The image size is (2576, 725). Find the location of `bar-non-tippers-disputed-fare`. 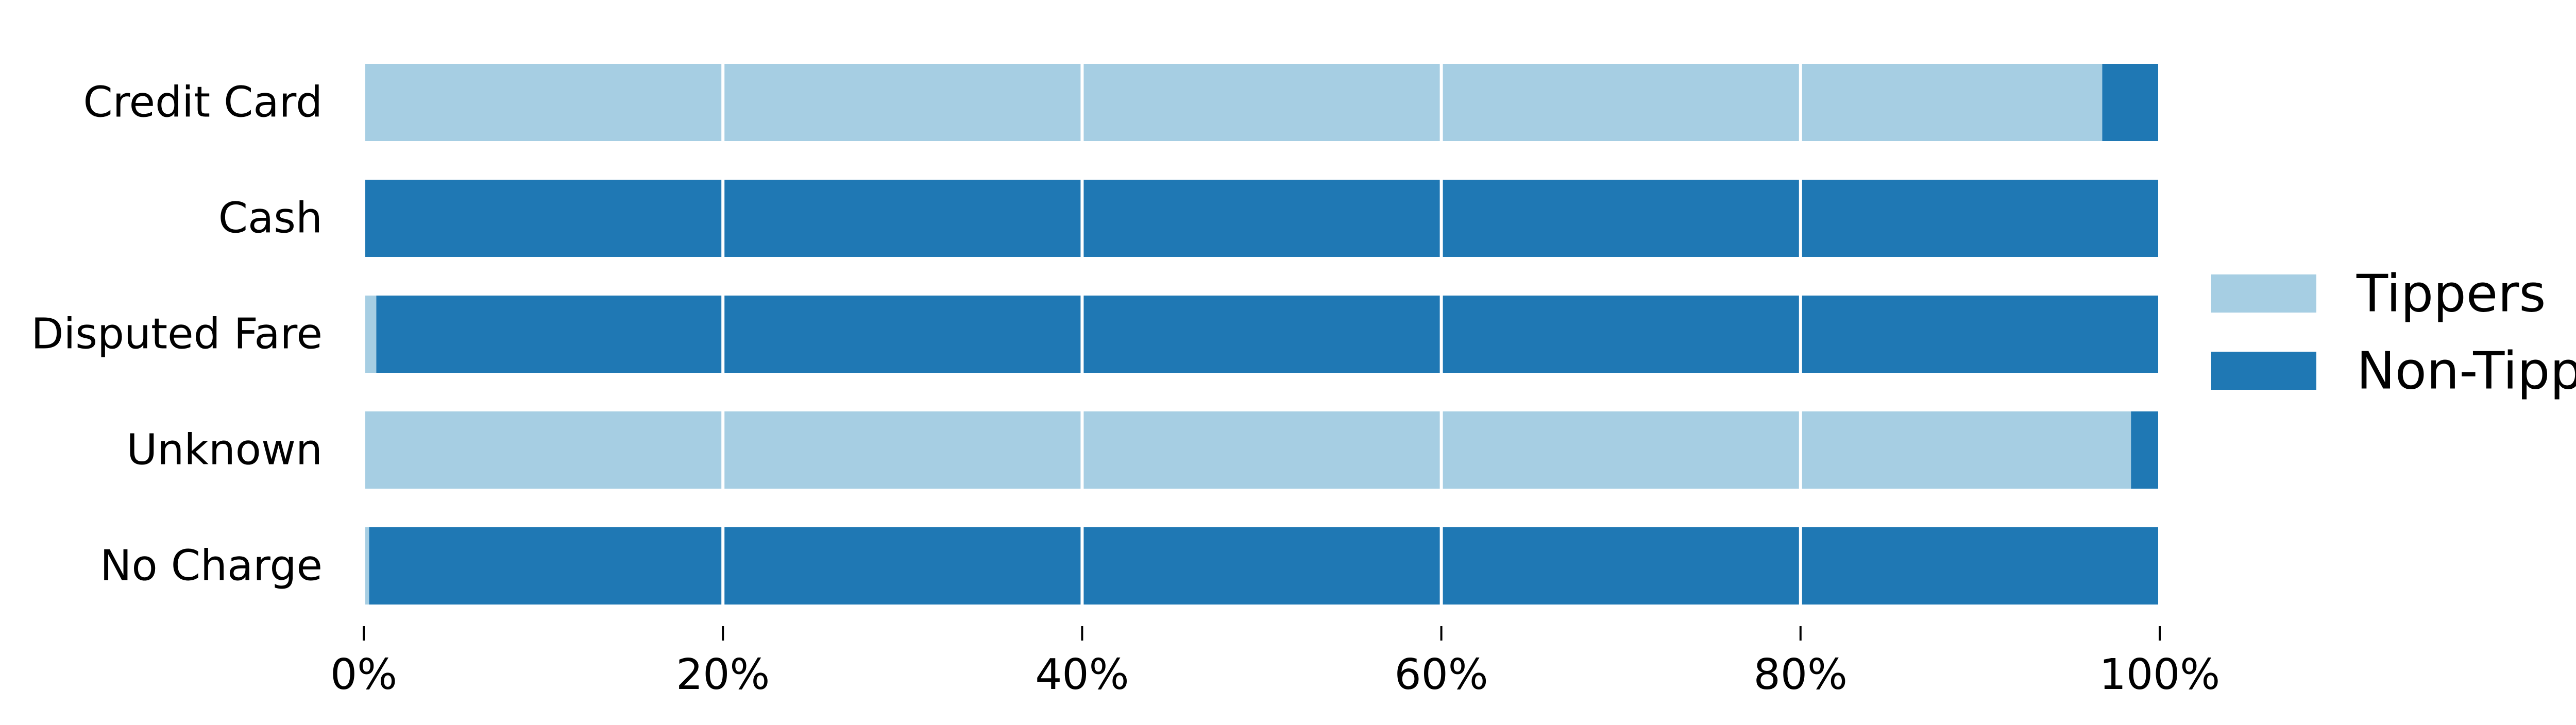

bar-non-tippers-disputed-fare is located at coordinates (1268, 334).